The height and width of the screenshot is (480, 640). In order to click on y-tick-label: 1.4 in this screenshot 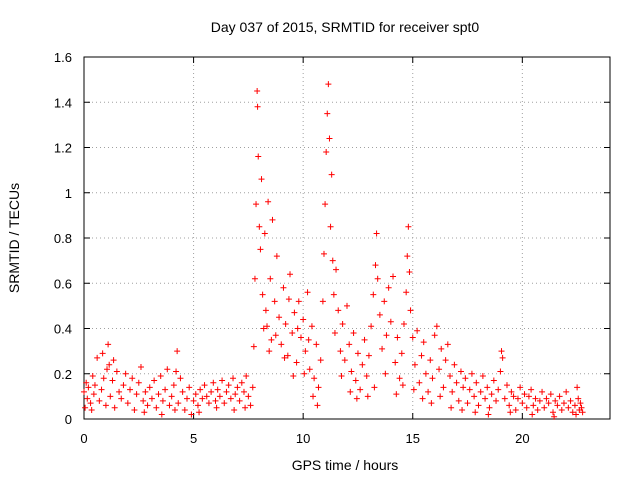, I will do `click(63, 102)`.